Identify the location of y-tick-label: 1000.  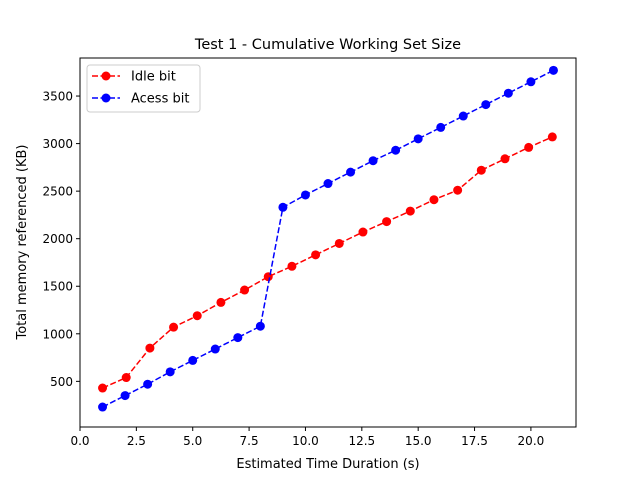
(57, 334).